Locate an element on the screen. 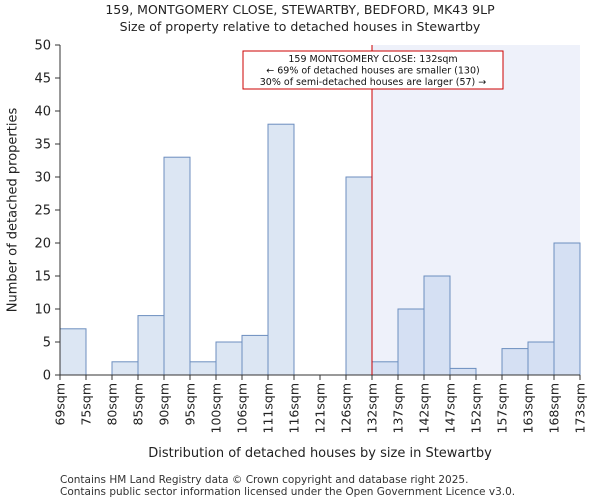 The width and height of the screenshot is (600, 500). bar-126sqm is located at coordinates (359, 276).